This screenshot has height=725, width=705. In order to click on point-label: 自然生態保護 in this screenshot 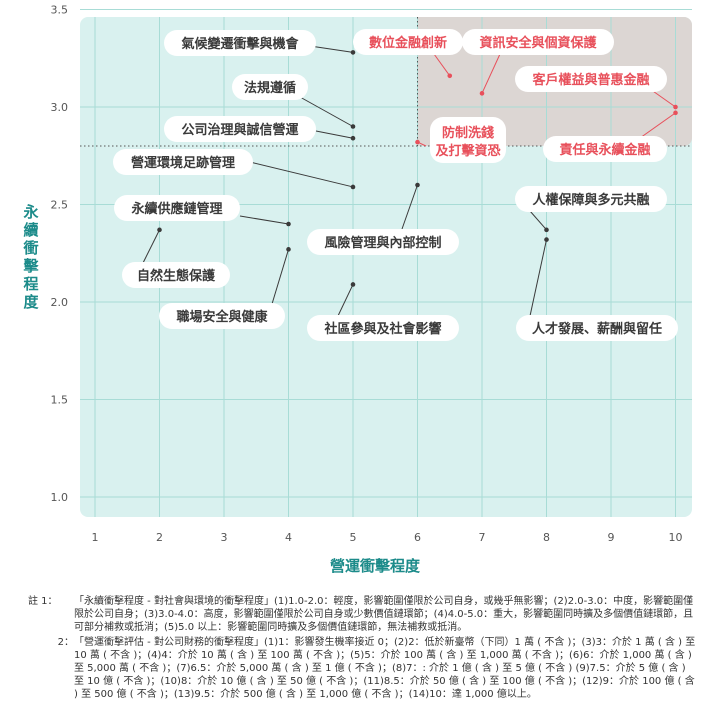, I will do `click(176, 276)`.